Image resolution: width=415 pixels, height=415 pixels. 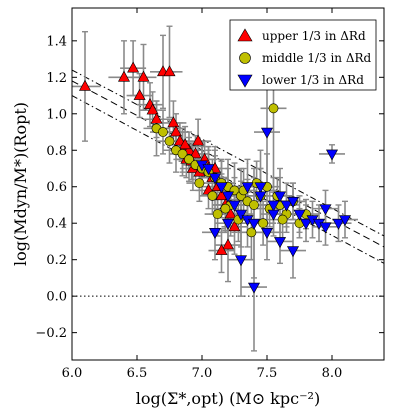 I want to click on x-tick-label: 8.0, so click(x=332, y=373).